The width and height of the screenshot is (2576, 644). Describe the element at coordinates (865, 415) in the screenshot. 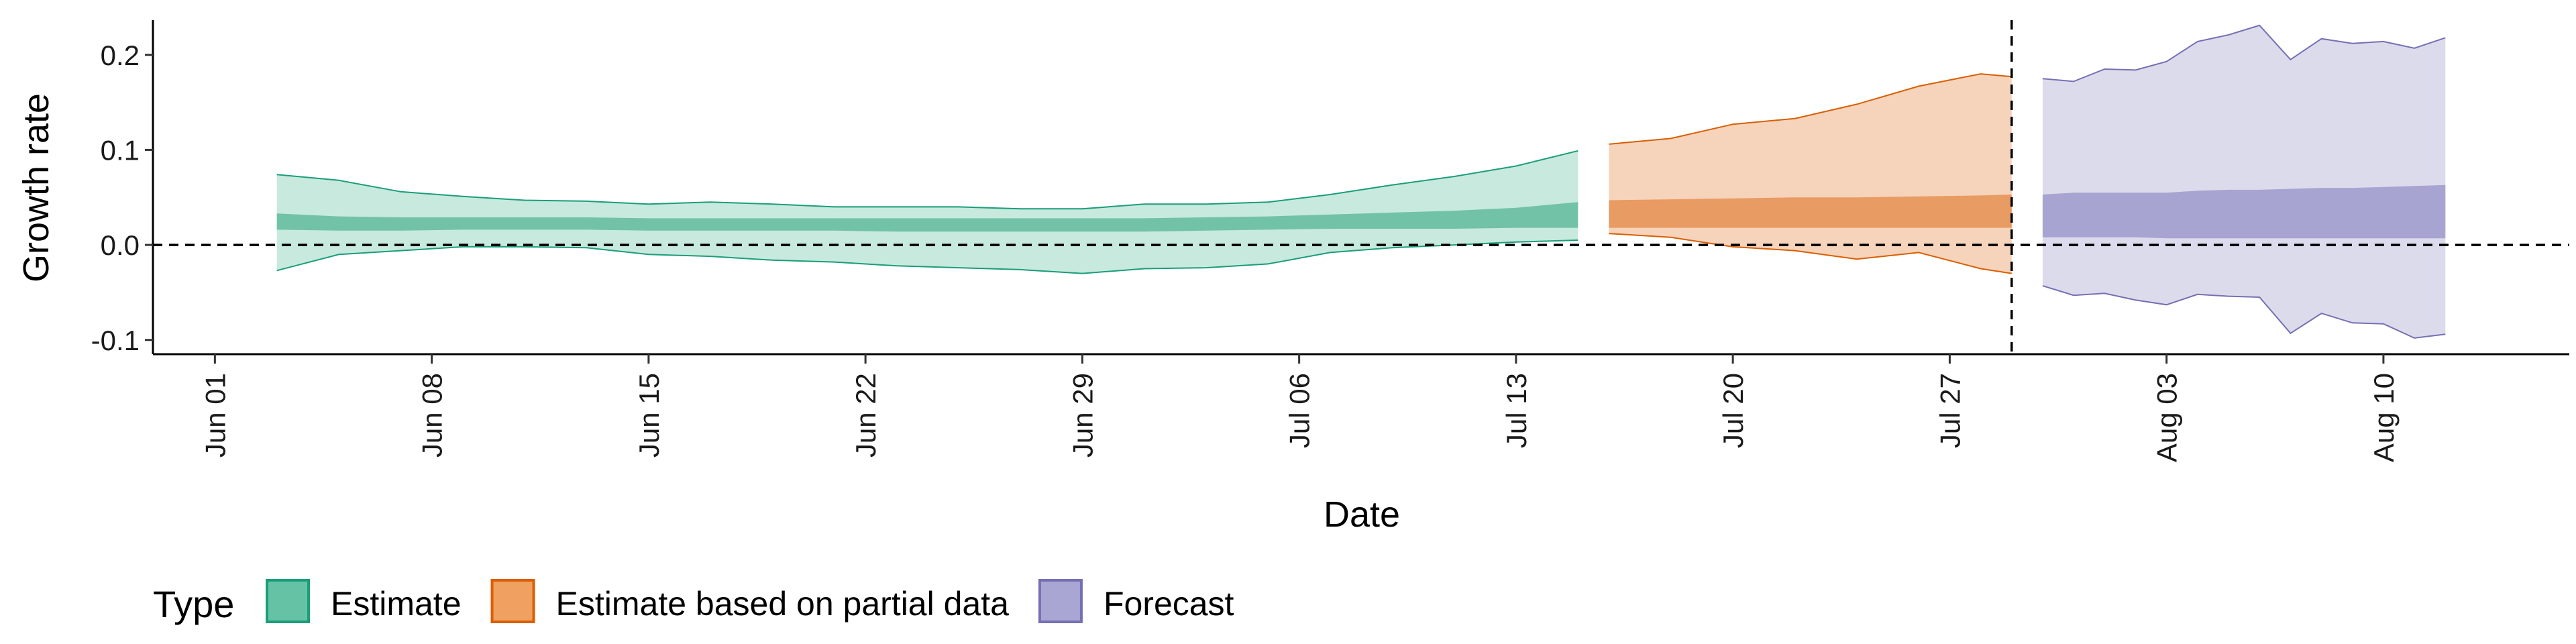

I see `x-tick-label: Jun 22` at that location.